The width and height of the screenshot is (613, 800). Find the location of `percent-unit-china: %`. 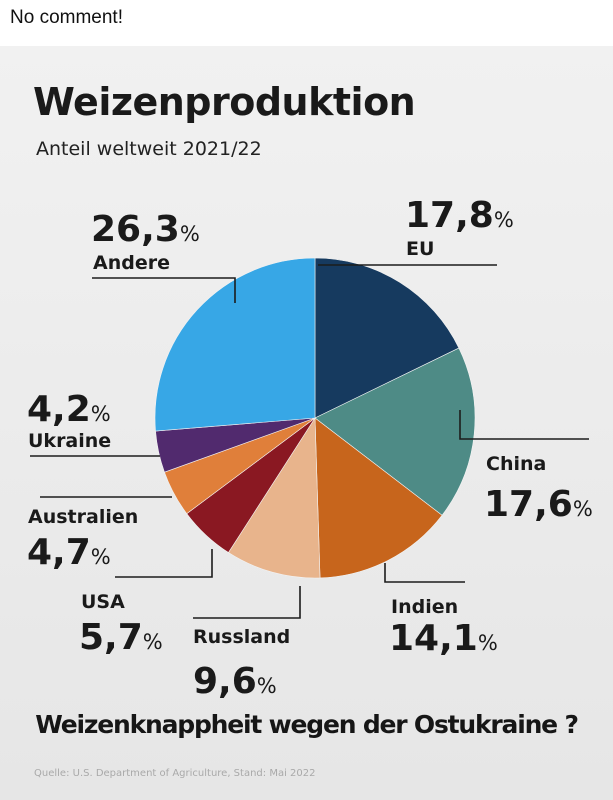

percent-unit-china: % is located at coordinates (583, 509).